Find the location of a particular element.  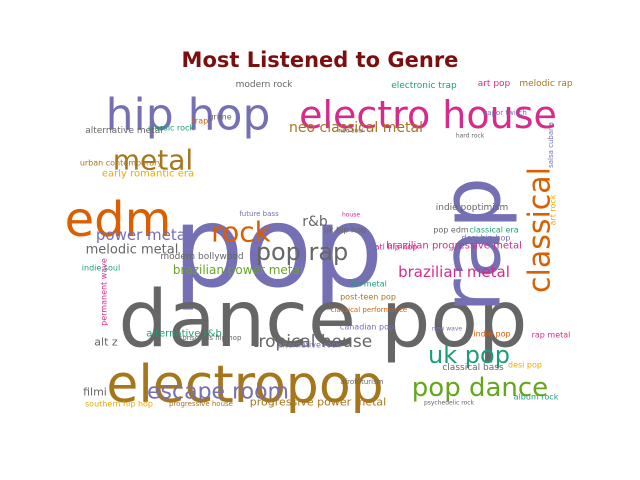

page-title: Most Listened to Genre is located at coordinates (320, 60).